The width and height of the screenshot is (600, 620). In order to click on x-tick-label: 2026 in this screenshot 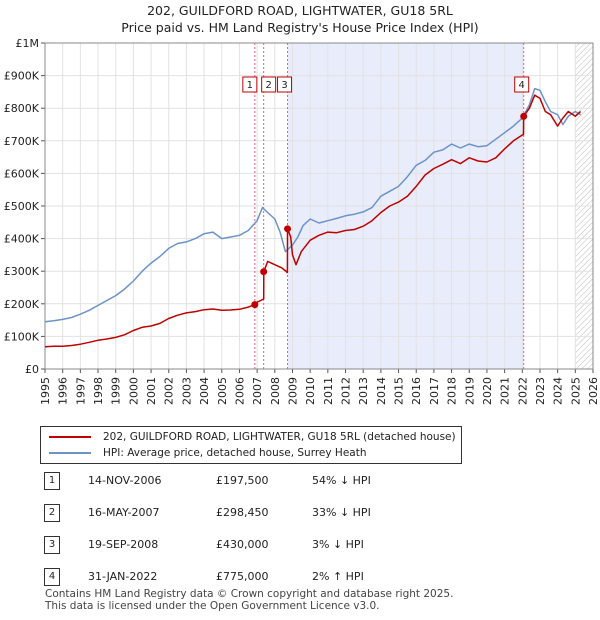, I will do `click(593, 391)`.